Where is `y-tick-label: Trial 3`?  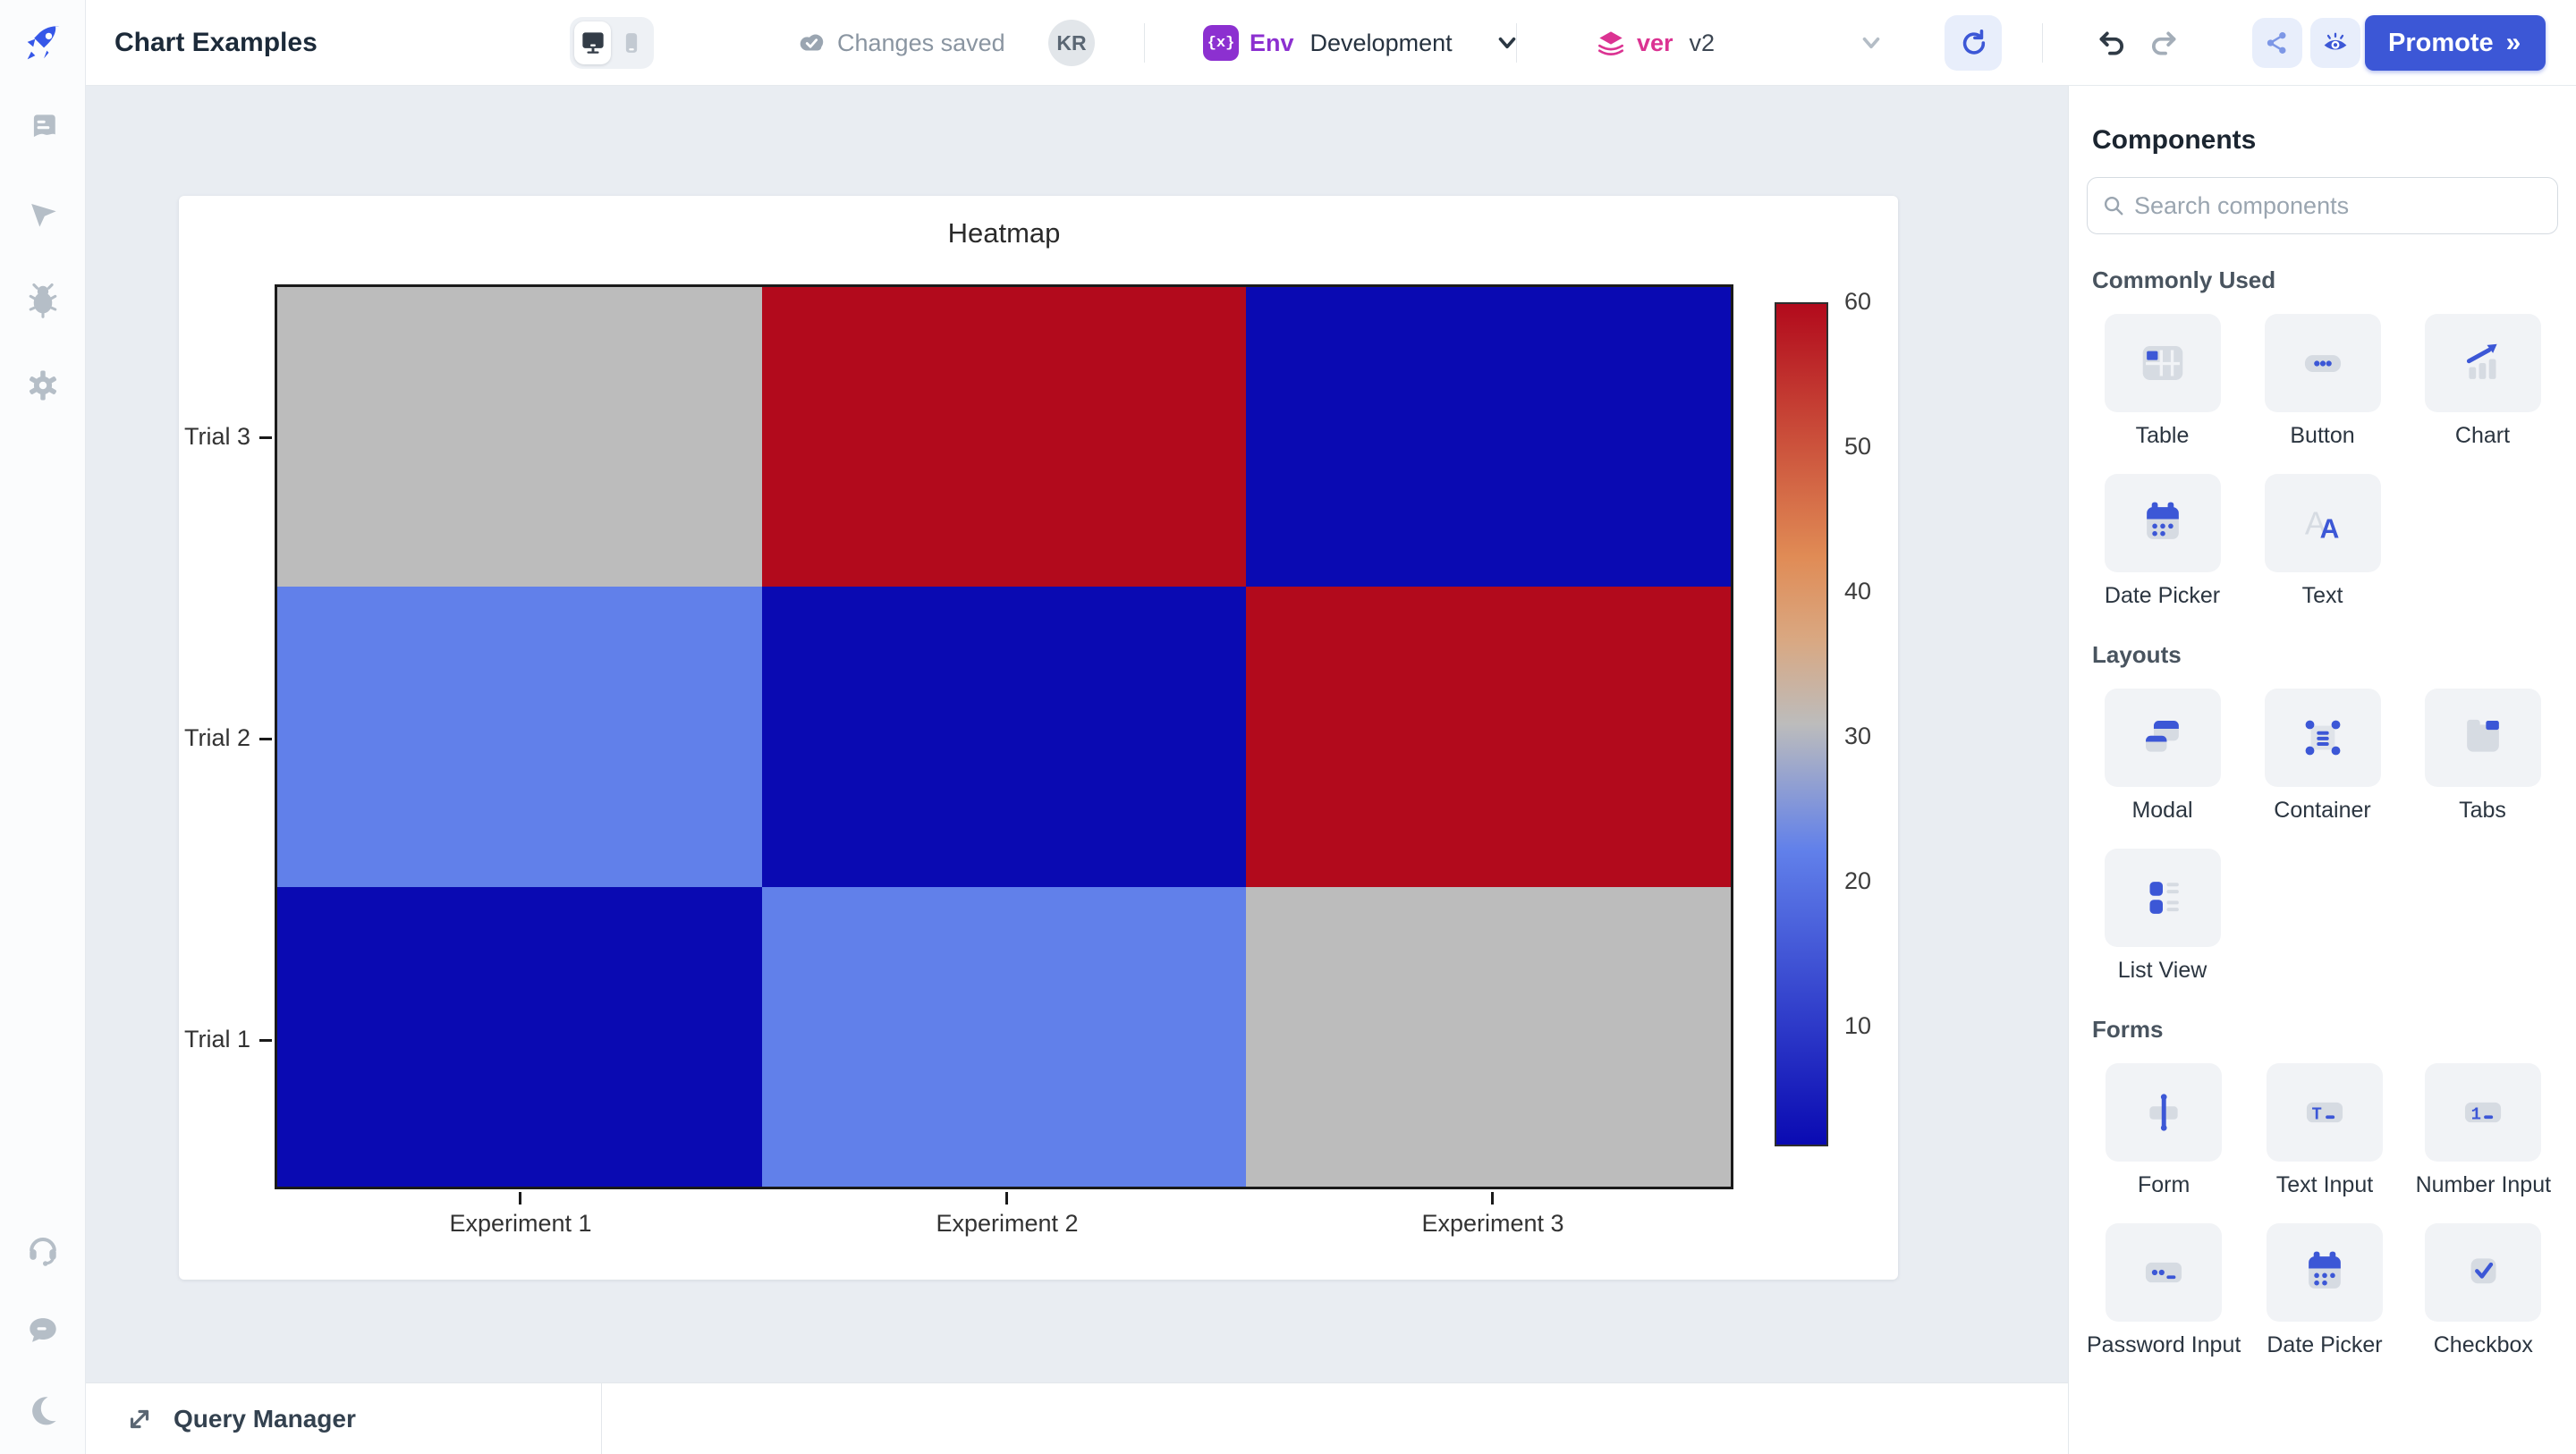
y-tick-label: Trial 3 is located at coordinates (216, 436).